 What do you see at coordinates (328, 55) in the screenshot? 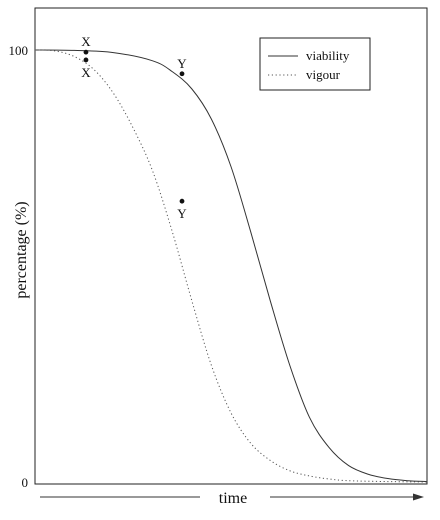
I see `legend-label-viability: viability` at bounding box center [328, 55].